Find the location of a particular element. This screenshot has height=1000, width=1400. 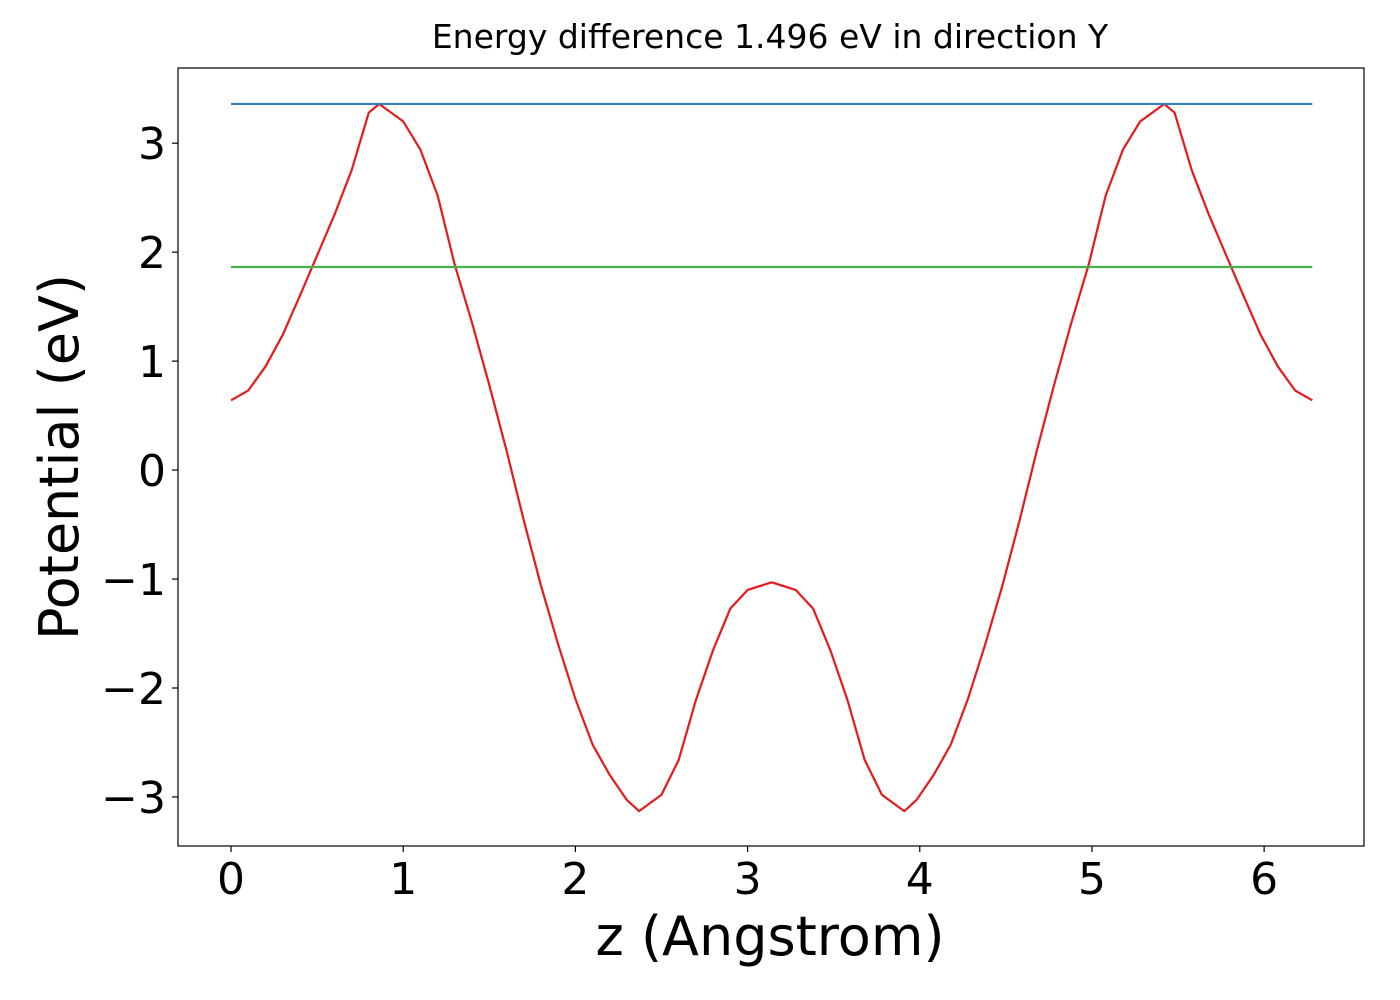

x-tick-label: 4 is located at coordinates (920, 879).